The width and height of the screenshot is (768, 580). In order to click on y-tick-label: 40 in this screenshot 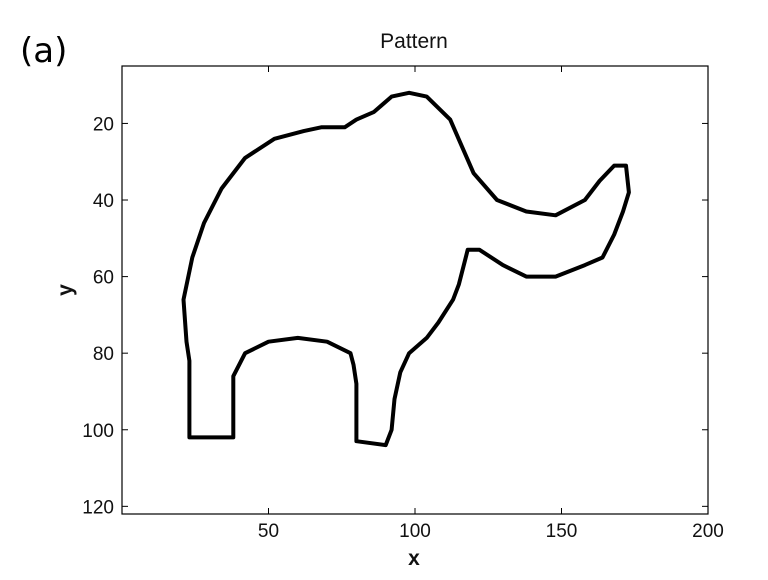, I will do `click(103, 201)`.